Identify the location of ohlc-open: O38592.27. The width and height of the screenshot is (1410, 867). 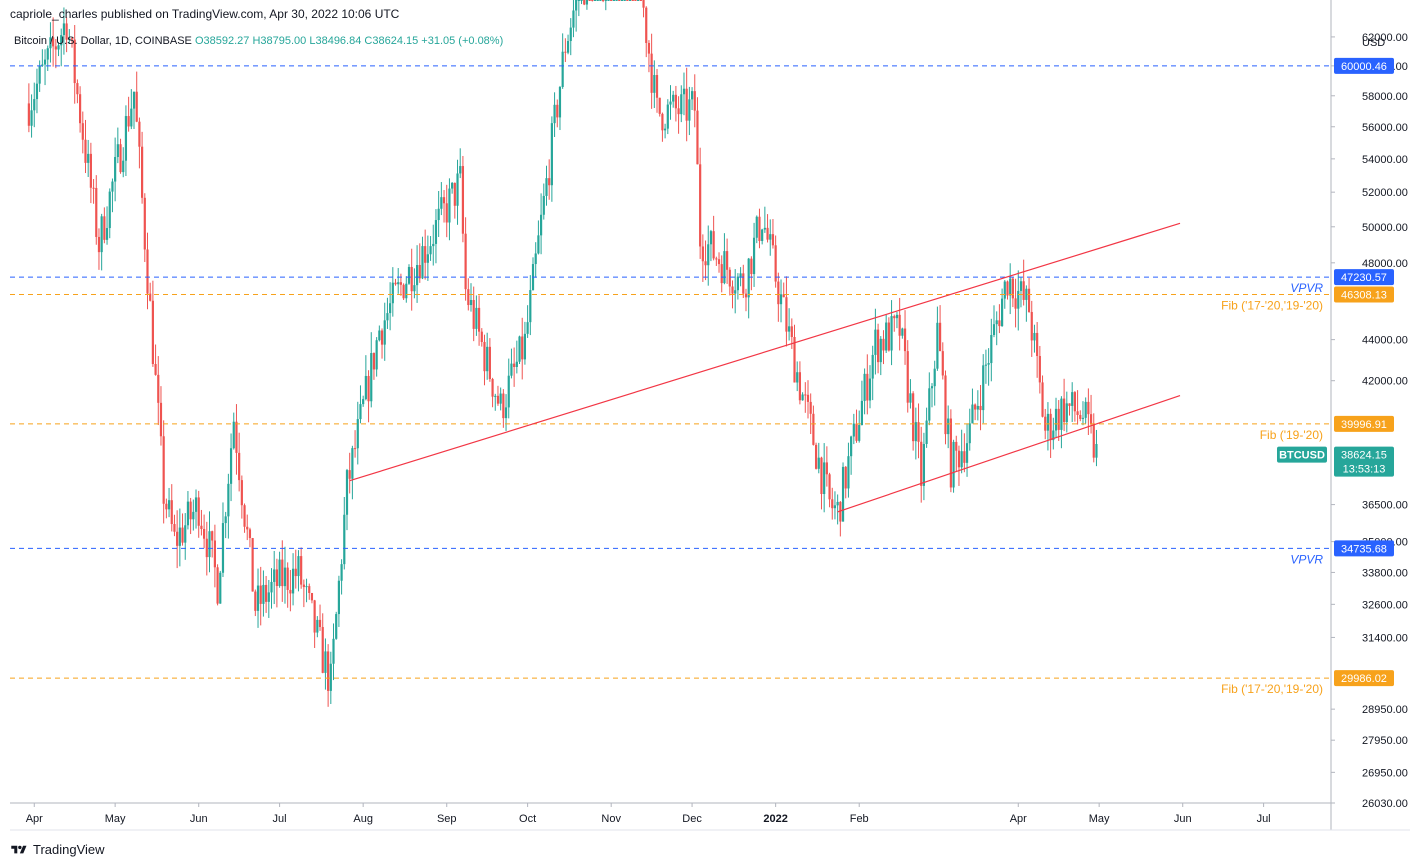
(222, 41).